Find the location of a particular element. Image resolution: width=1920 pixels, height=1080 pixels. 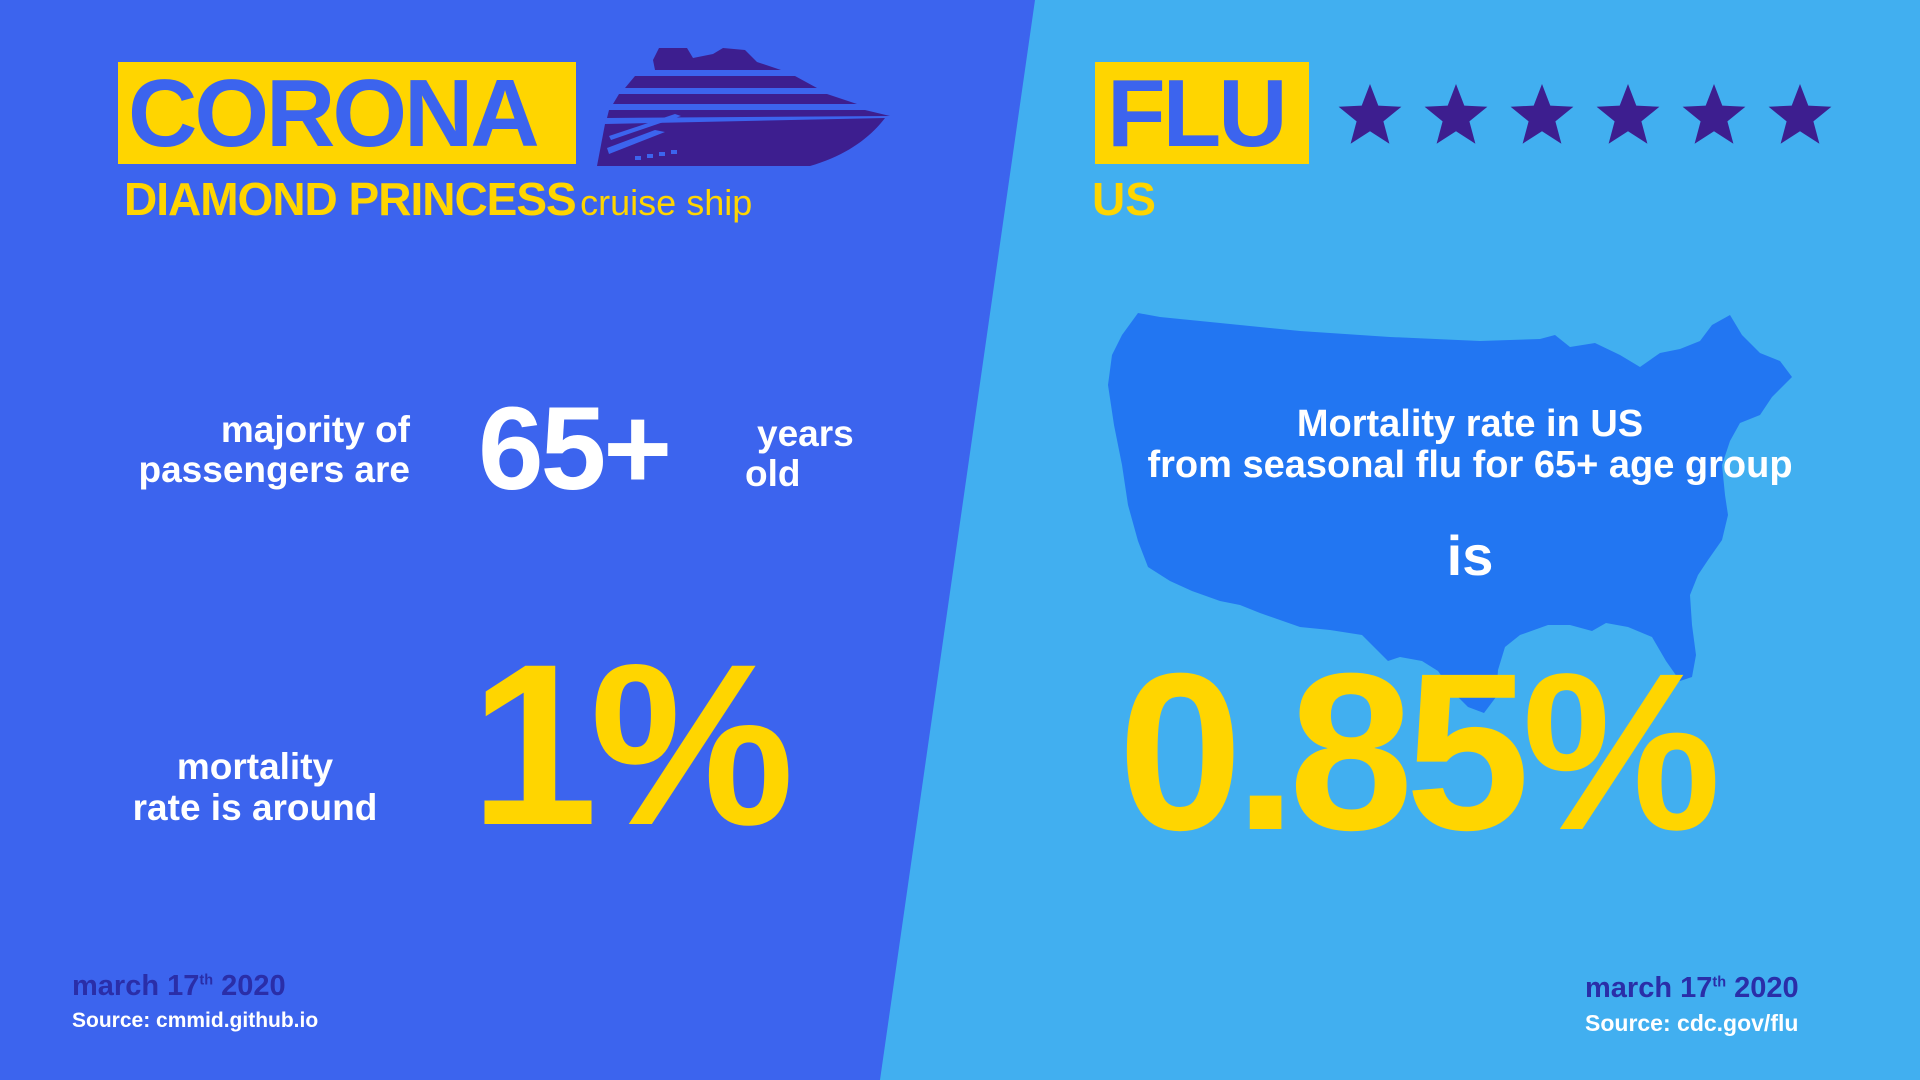

corona-source: Source: cmmid.github.io is located at coordinates (195, 1020).